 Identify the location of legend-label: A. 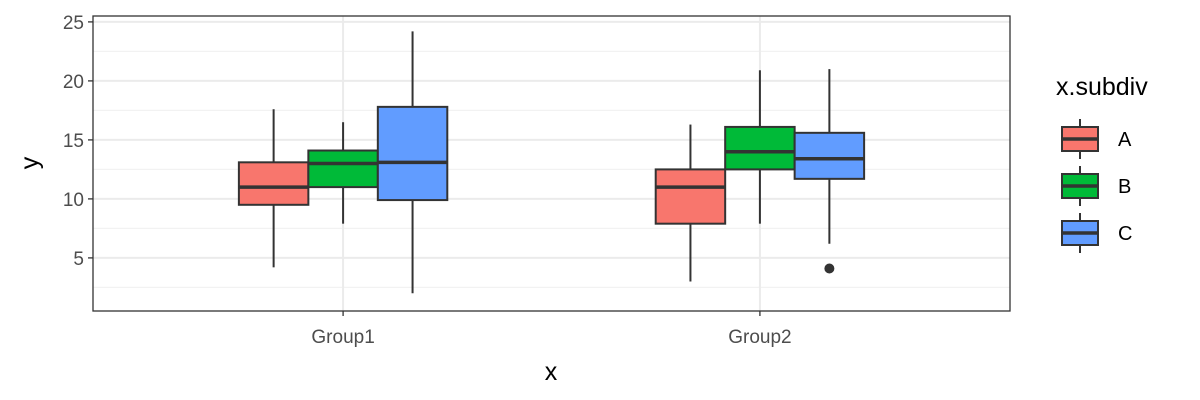
(1125, 140).